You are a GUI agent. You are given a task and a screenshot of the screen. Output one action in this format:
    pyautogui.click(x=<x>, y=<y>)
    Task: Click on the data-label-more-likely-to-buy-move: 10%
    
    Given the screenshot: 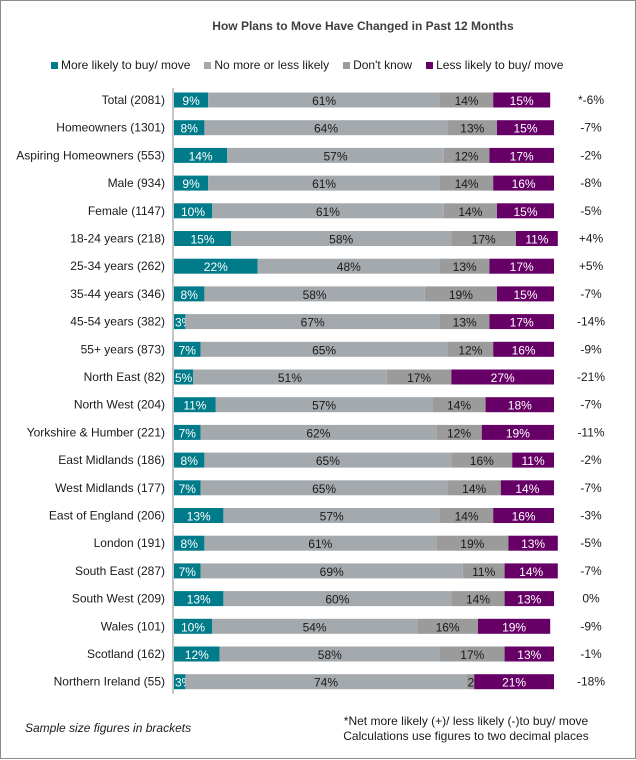 What is the action you would take?
    pyautogui.click(x=193, y=627)
    